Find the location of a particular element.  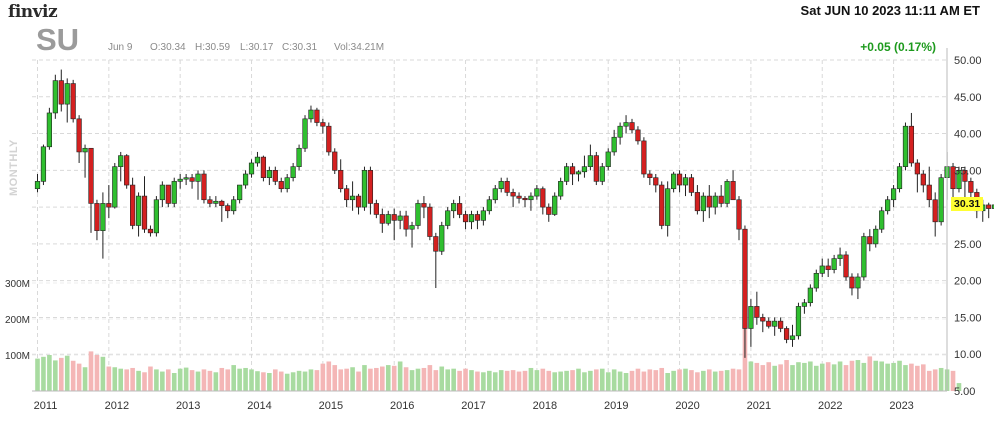

finviz-logo: finviz is located at coordinates (33, 12).